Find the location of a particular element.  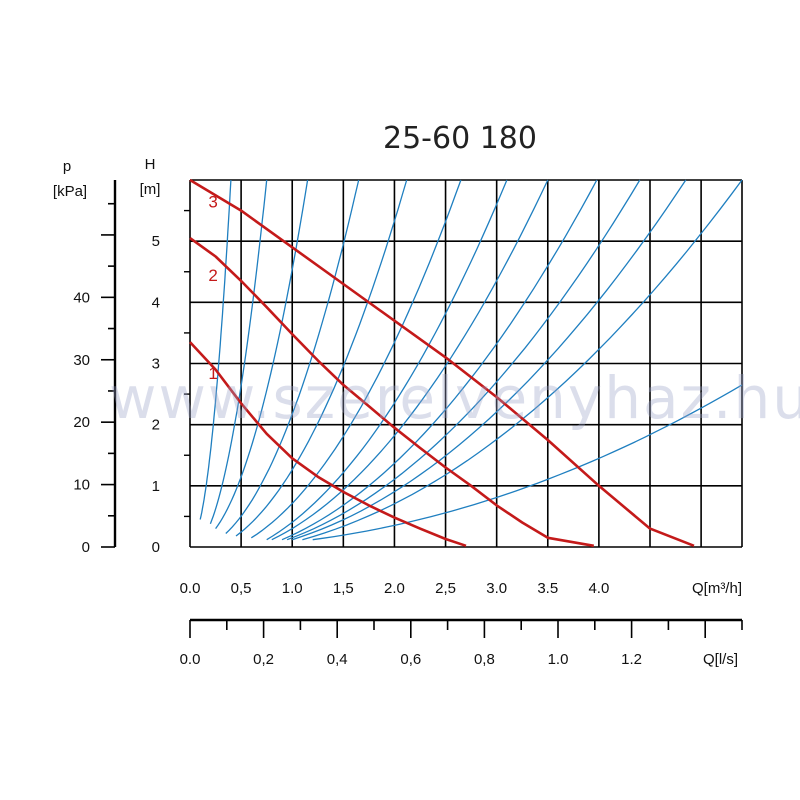

q-m3h-tick-label: 3.0 is located at coordinates (496, 588).